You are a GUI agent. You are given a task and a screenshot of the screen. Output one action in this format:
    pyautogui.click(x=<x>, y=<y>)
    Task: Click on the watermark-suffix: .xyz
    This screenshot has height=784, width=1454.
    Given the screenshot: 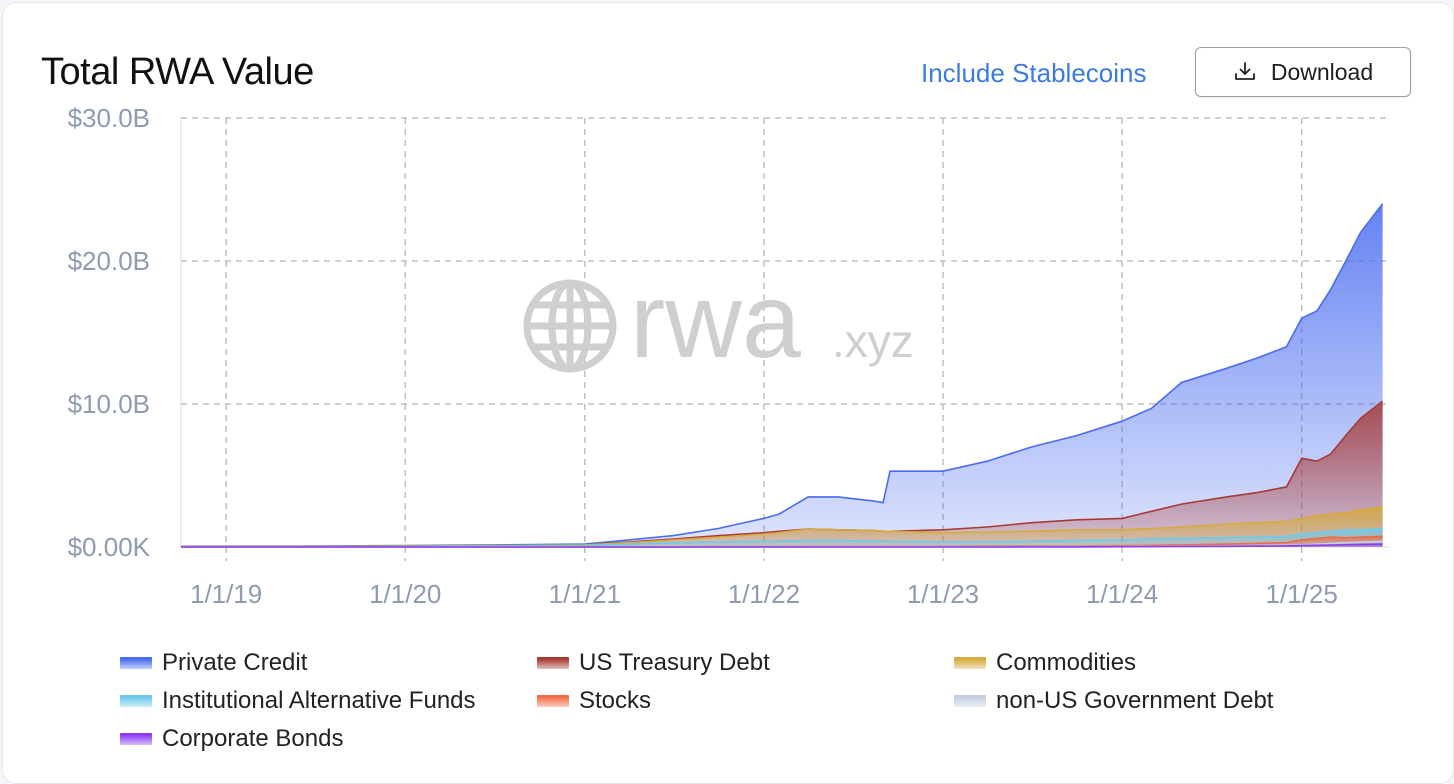 What is the action you would take?
    pyautogui.click(x=873, y=341)
    